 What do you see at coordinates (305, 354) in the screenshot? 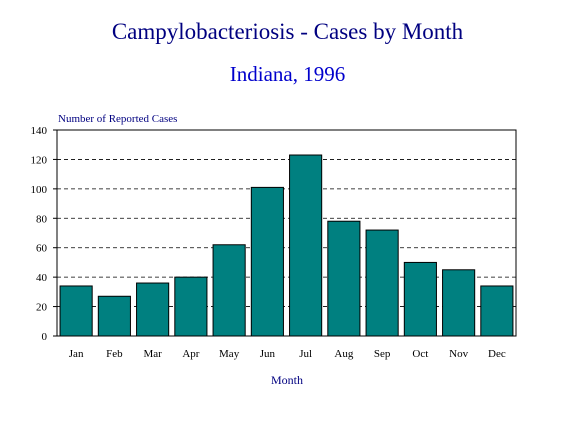
I see `x-tick-label: Jul` at bounding box center [305, 354].